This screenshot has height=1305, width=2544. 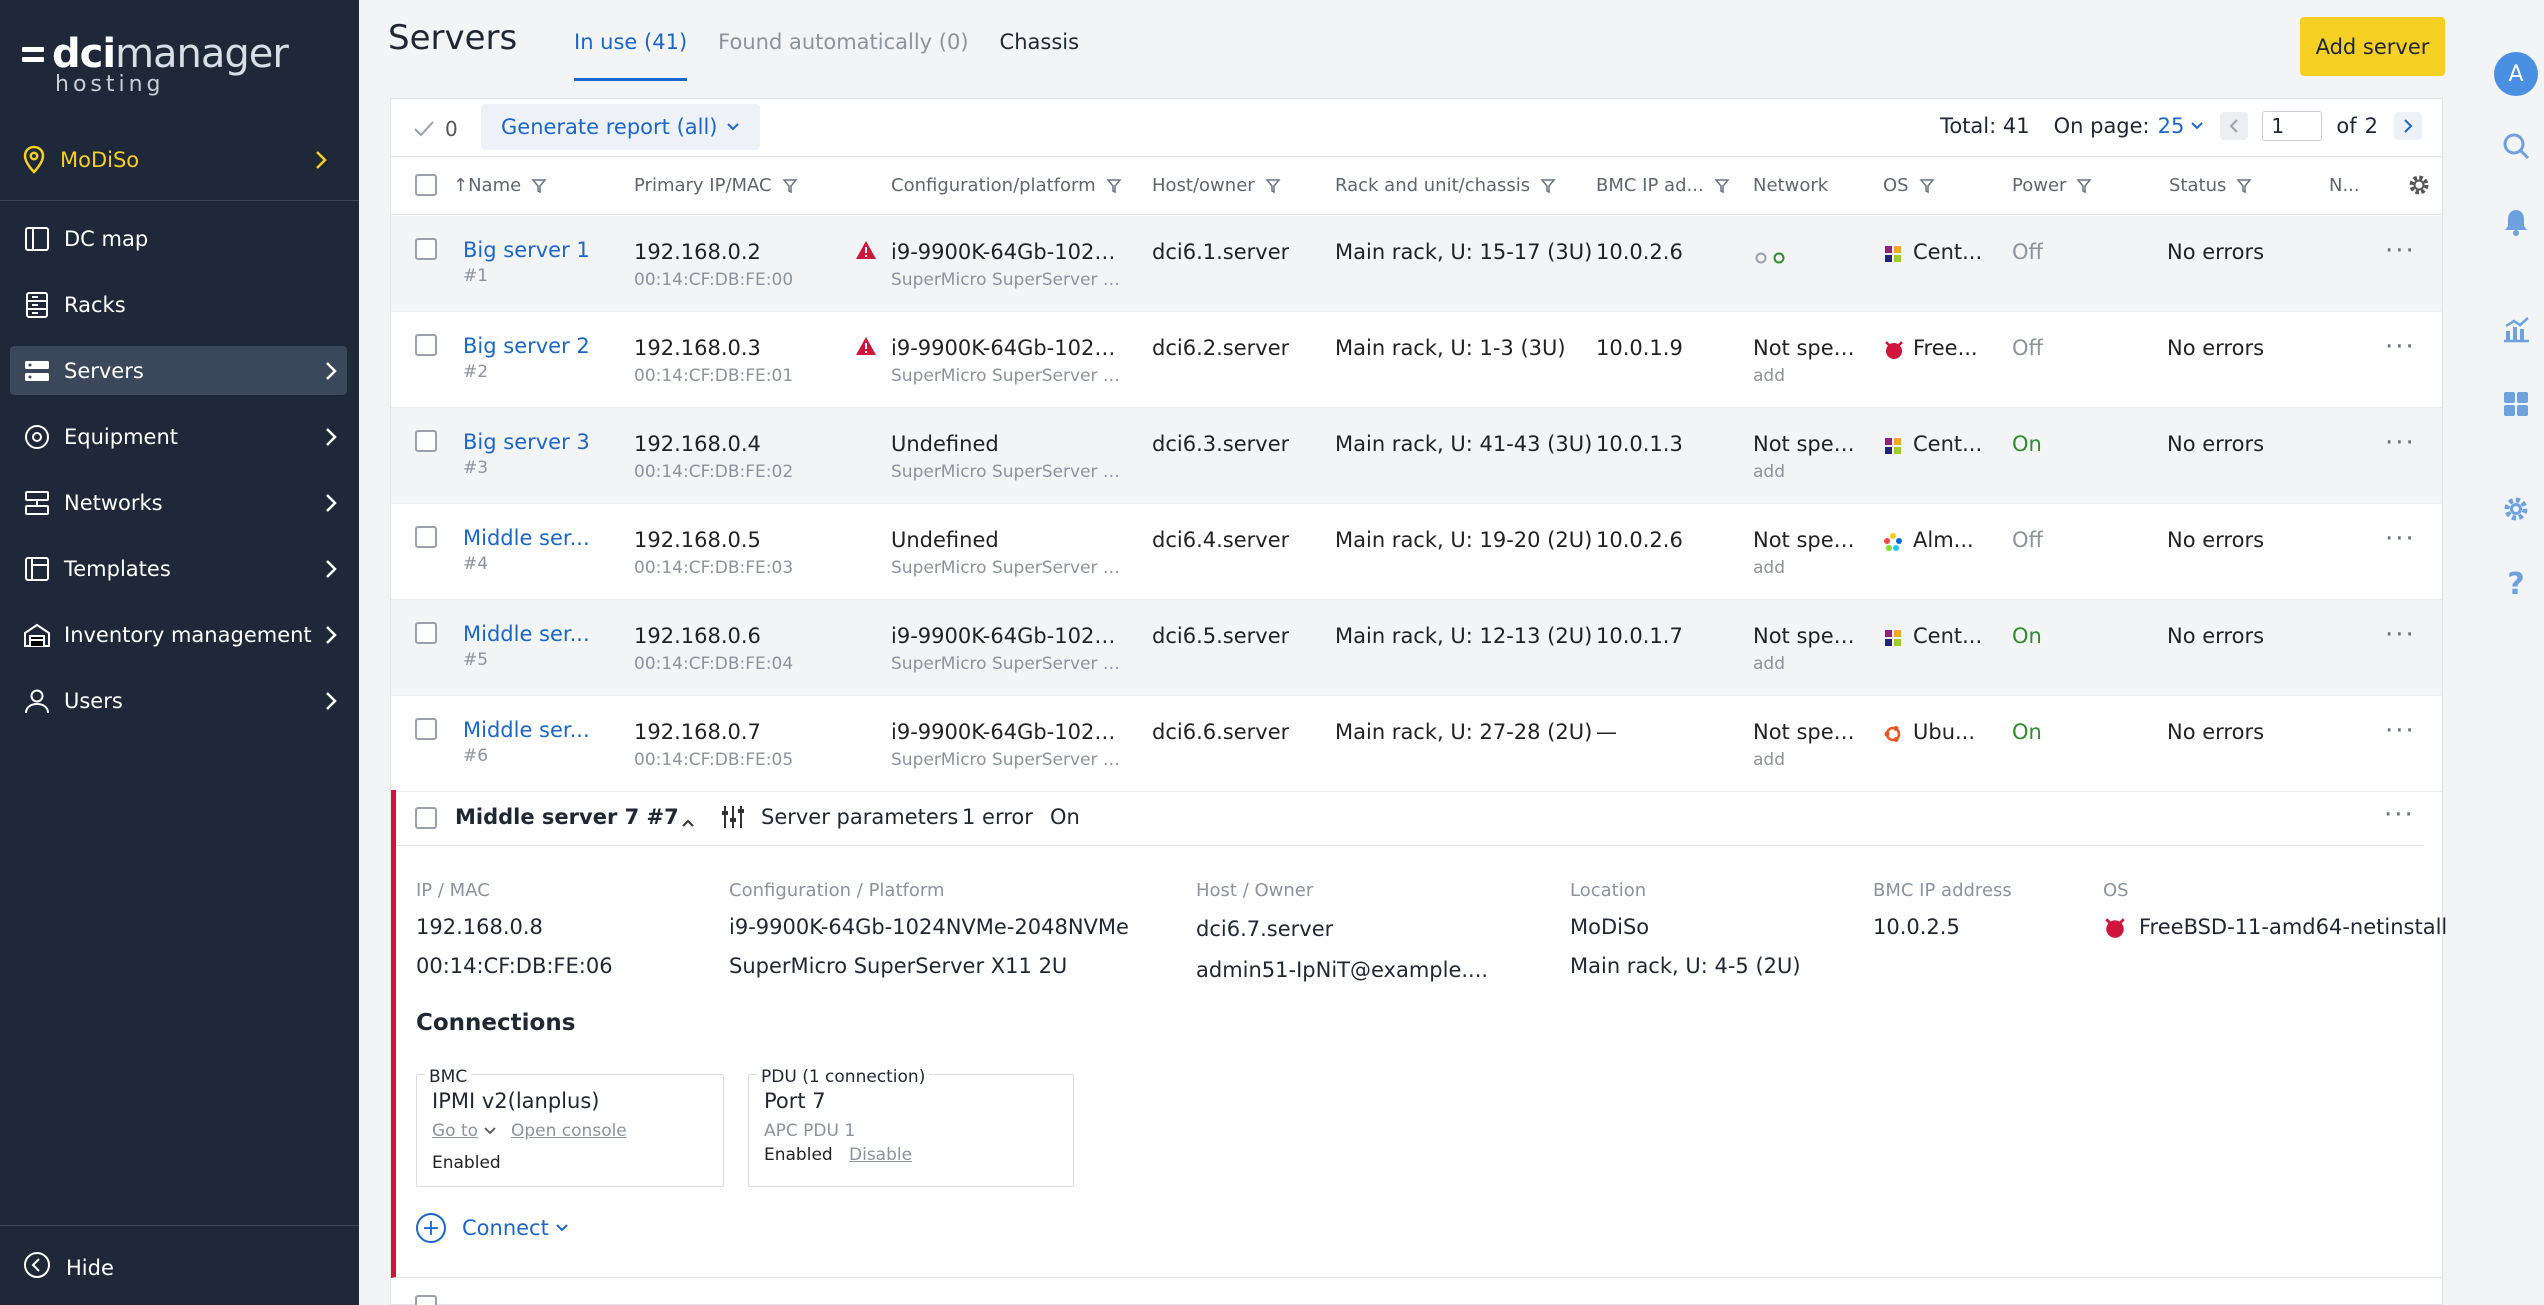 What do you see at coordinates (202, 54) in the screenshot?
I see `logo-main: manager` at bounding box center [202, 54].